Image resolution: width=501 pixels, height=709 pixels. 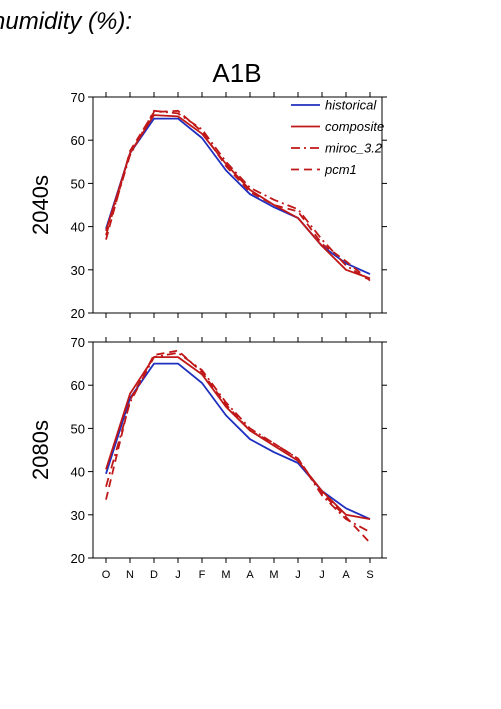 I want to click on legend: historical composite miroc_3.2 pcm1, so click(x=337, y=137).